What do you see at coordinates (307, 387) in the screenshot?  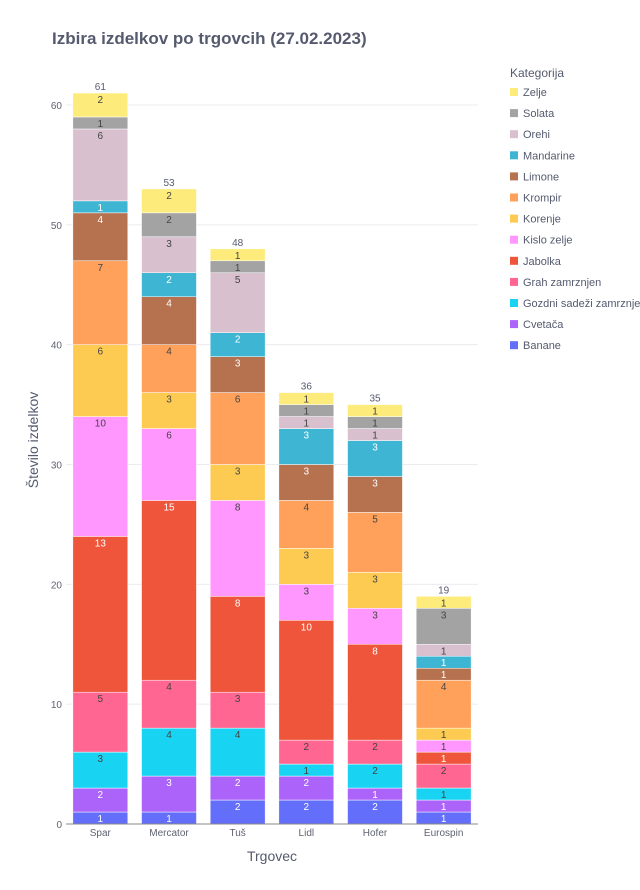 I see `bar-total-label: 36` at bounding box center [307, 387].